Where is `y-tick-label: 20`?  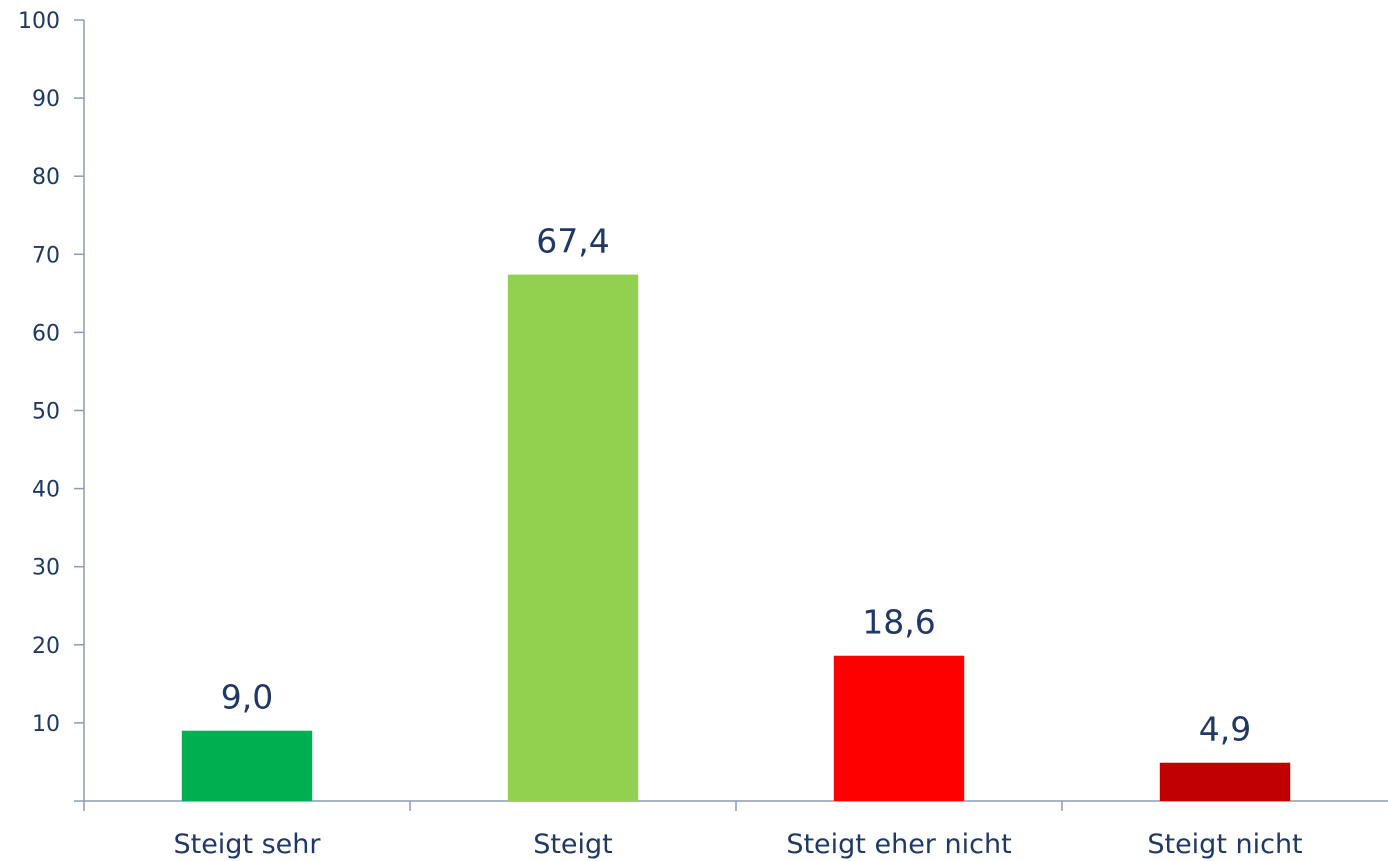 y-tick-label: 20 is located at coordinates (46, 646).